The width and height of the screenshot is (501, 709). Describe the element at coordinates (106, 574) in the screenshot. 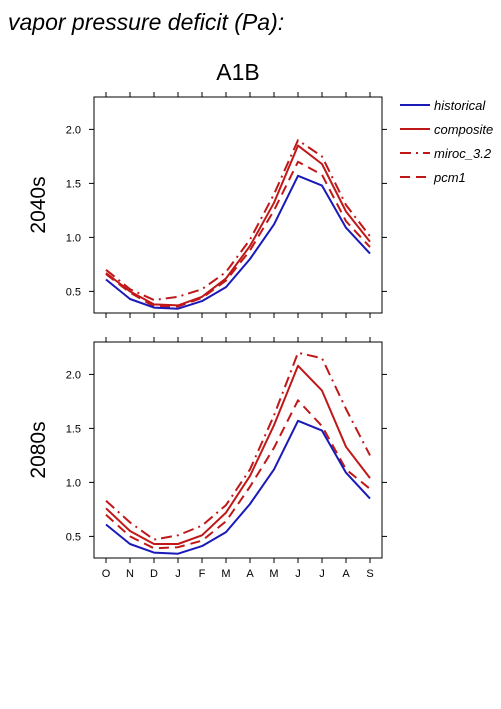

I see `x-tick-label: O` at that location.